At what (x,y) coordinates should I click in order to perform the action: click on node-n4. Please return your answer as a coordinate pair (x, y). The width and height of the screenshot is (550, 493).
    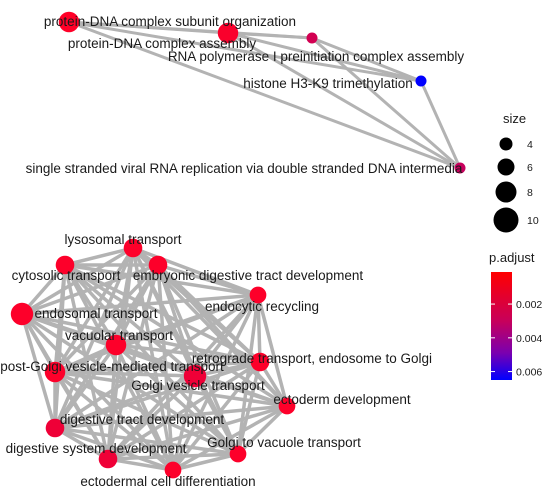
    Looking at the image, I should click on (421, 81).